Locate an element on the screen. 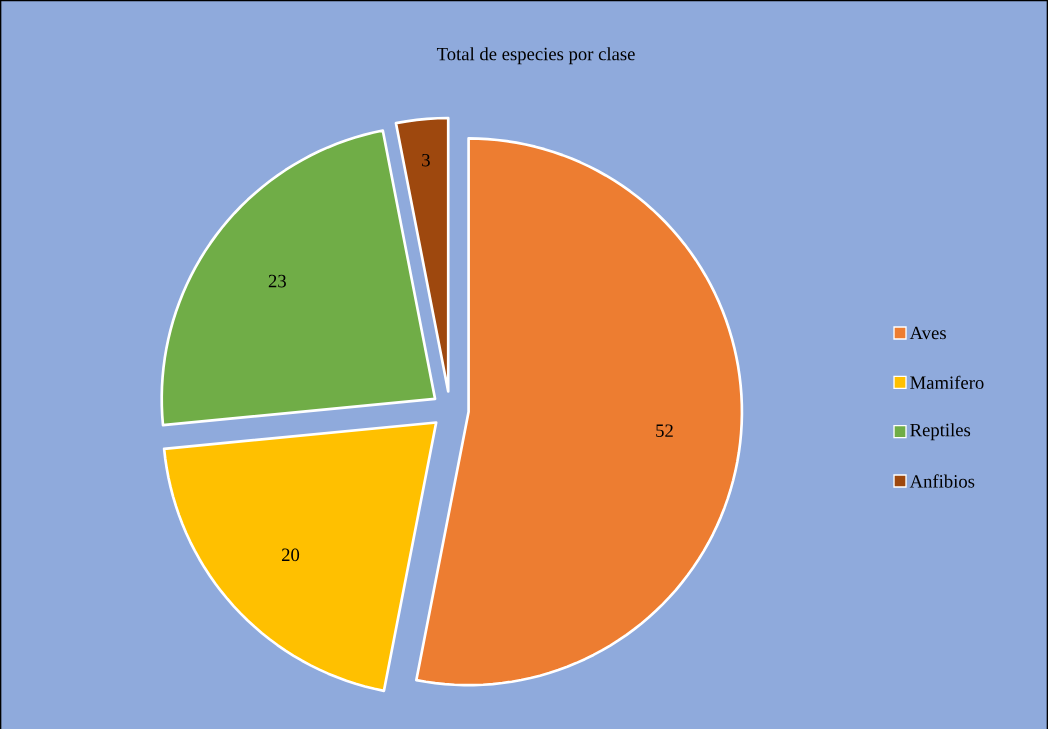 The image size is (1048, 730). data-label: 52 is located at coordinates (664, 431).